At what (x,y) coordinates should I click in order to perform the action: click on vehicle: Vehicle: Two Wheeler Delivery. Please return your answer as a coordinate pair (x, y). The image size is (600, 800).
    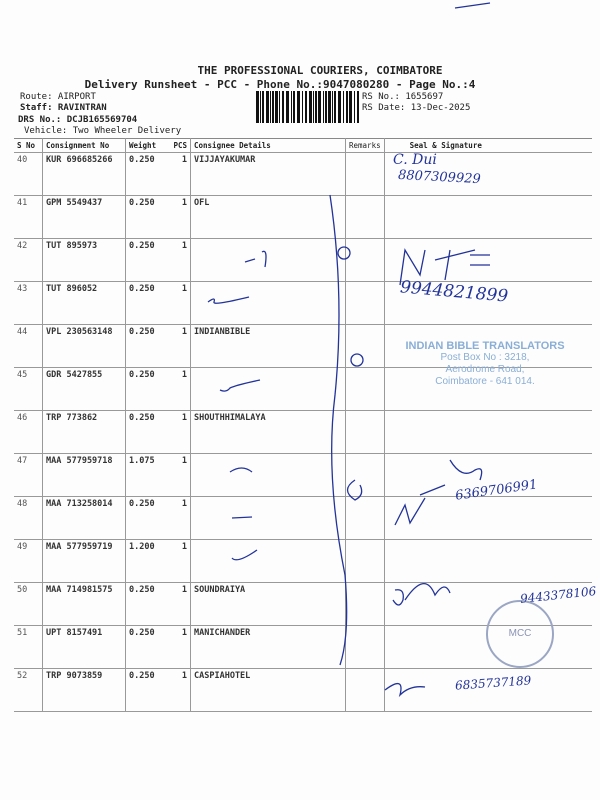
    Looking at the image, I should click on (103, 131).